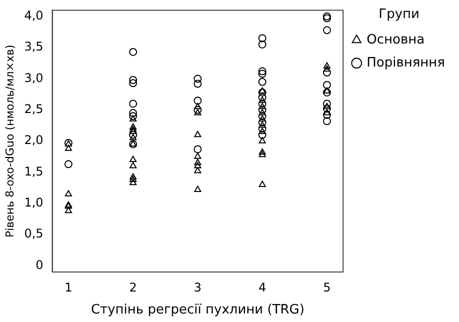  What do you see at coordinates (262, 287) in the screenshot?
I see `x-tick-label: 4` at bounding box center [262, 287].